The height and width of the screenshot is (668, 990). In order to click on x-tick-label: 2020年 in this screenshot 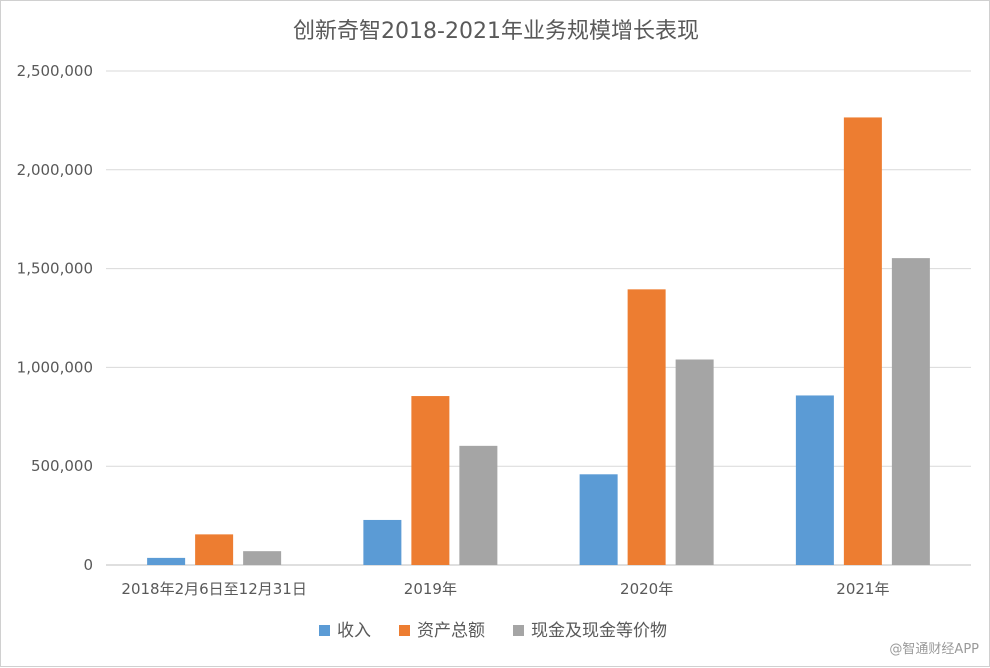, I will do `click(646, 589)`.